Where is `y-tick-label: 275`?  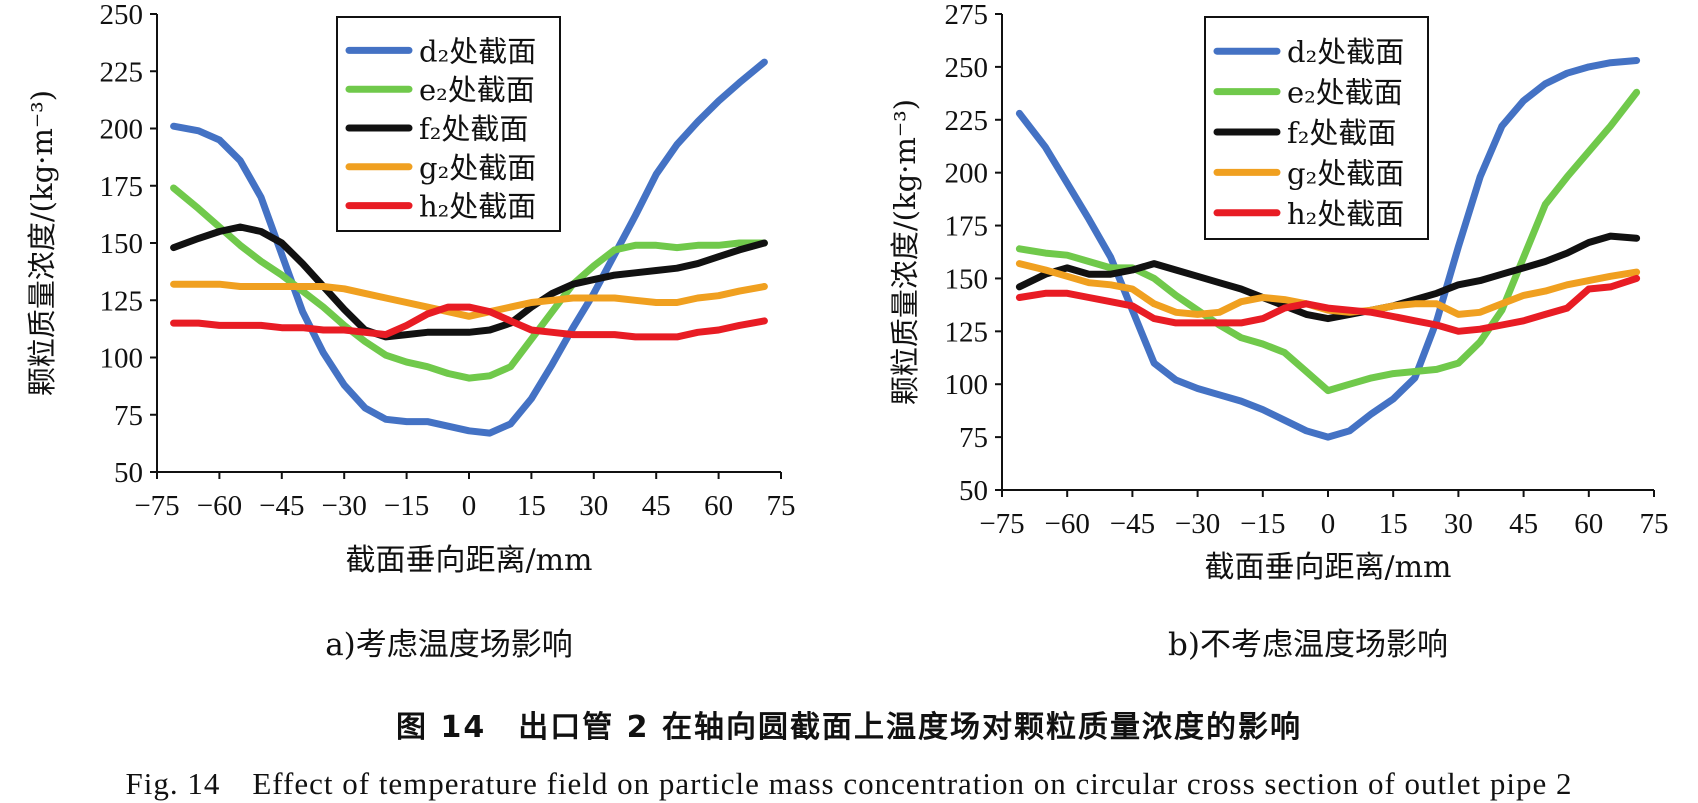 y-tick-label: 275 is located at coordinates (967, 15).